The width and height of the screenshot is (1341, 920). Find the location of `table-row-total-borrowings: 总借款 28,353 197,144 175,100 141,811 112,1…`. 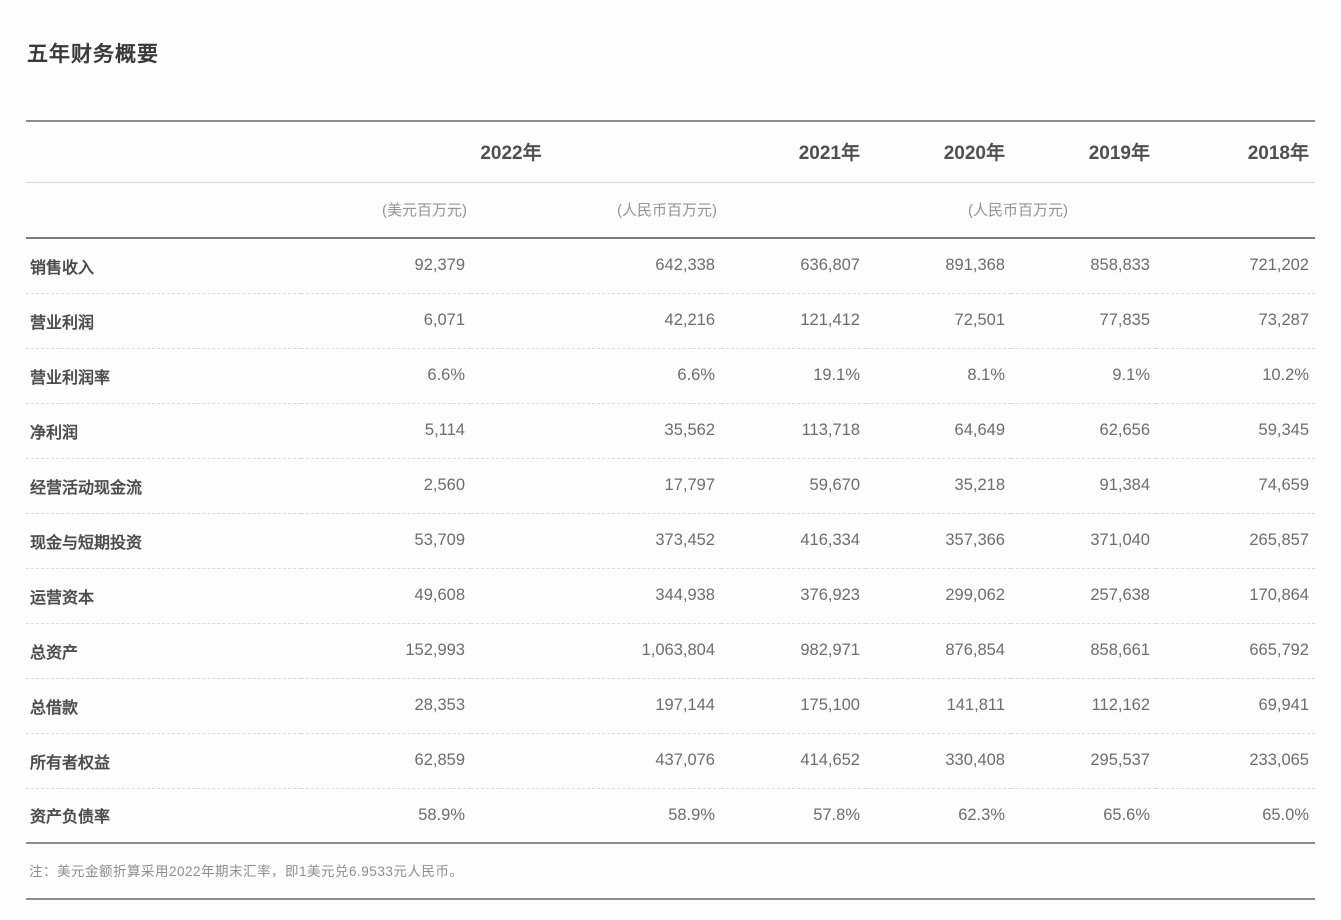

table-row-total-borrowings: 总借款 28,353 197,144 175,100 141,811 112,1… is located at coordinates (670, 705).